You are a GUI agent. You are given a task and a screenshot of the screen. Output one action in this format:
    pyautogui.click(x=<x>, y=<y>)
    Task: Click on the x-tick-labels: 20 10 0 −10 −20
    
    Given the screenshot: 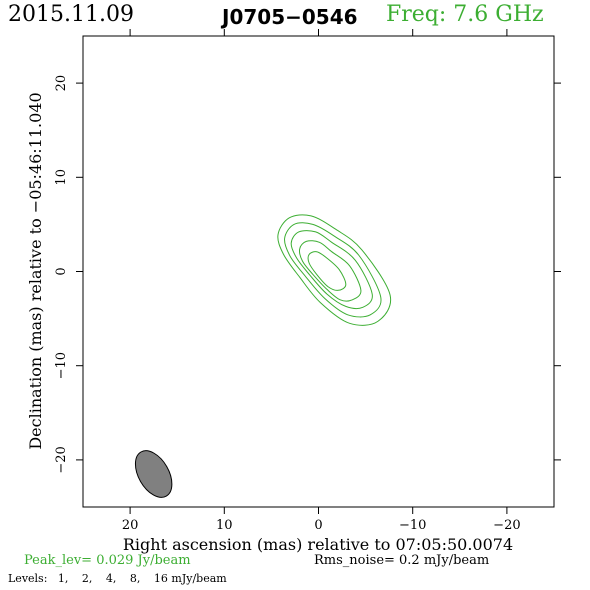 What is the action you would take?
    pyautogui.click(x=321, y=525)
    